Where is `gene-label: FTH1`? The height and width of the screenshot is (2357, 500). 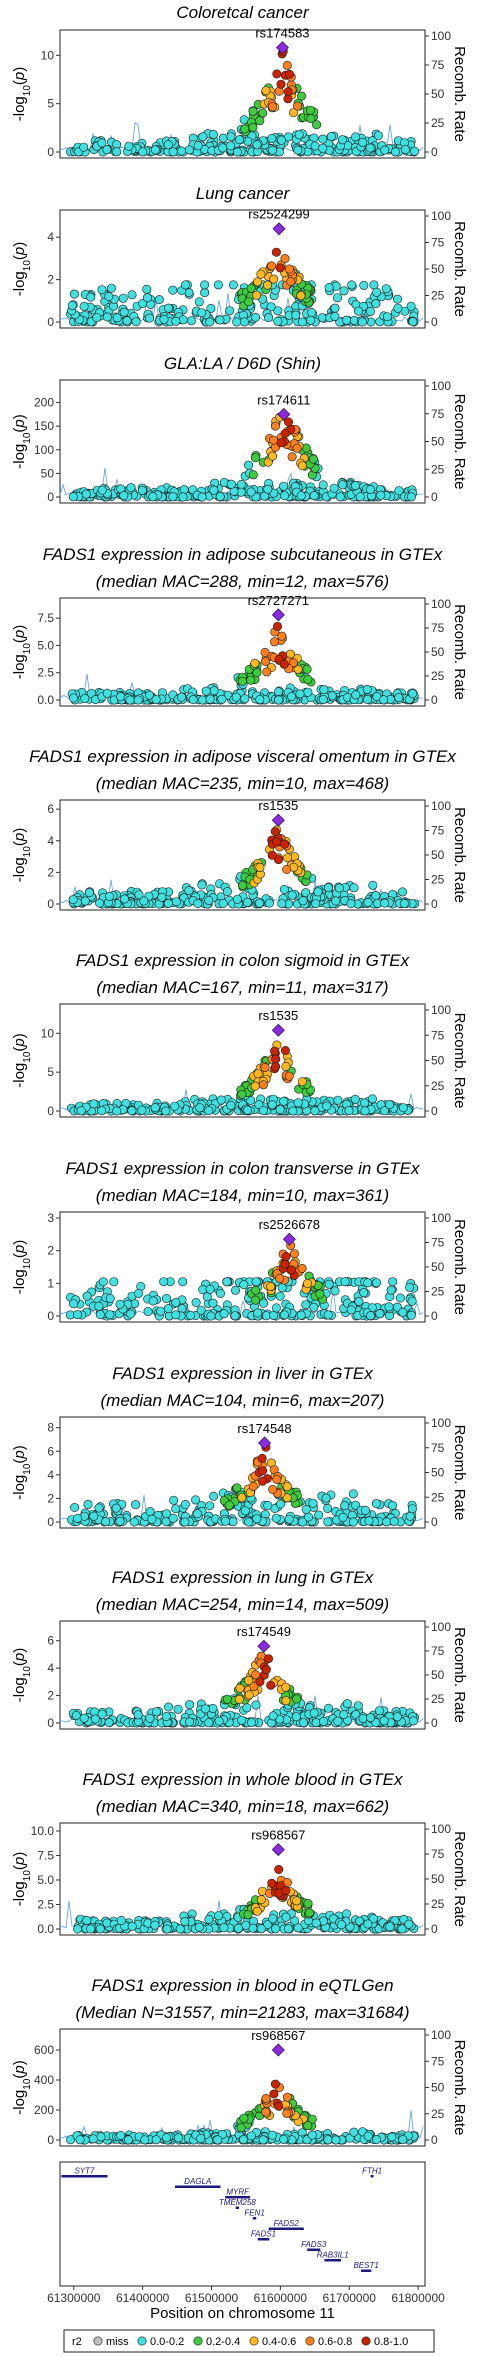
gene-label: FTH1 is located at coordinates (372, 2171).